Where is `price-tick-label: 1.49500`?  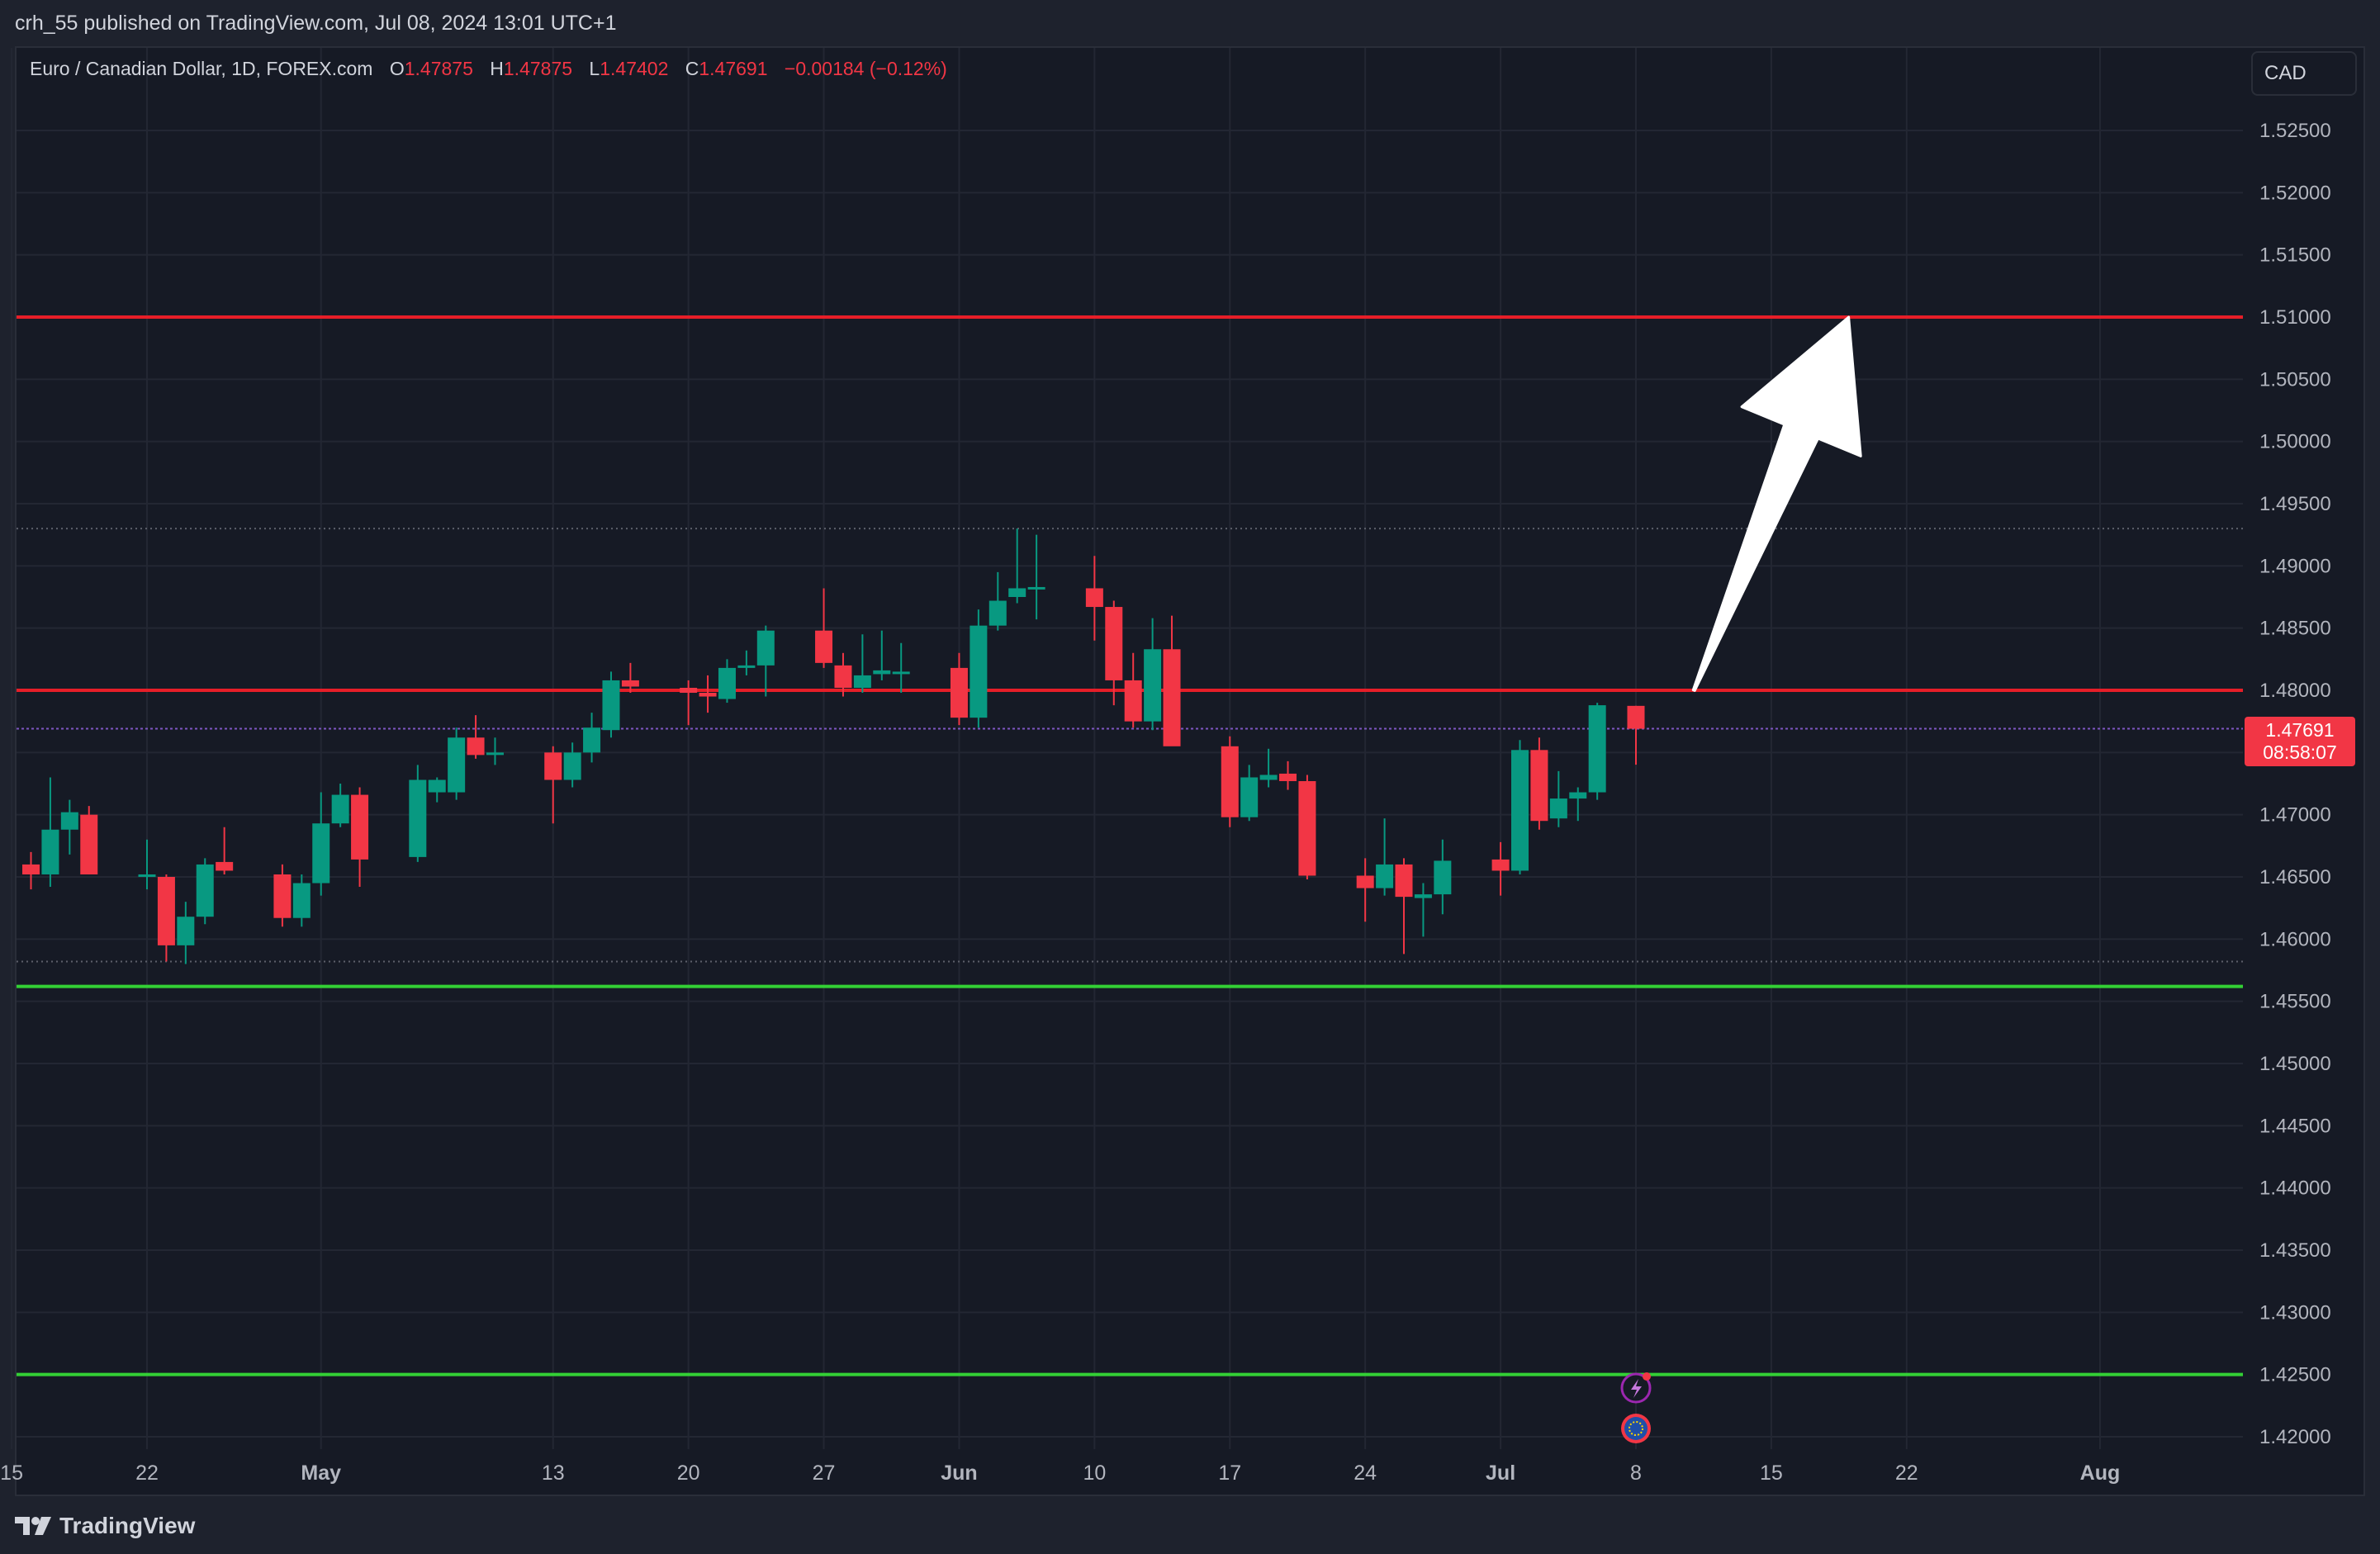
price-tick-label: 1.49500 is located at coordinates (2295, 504).